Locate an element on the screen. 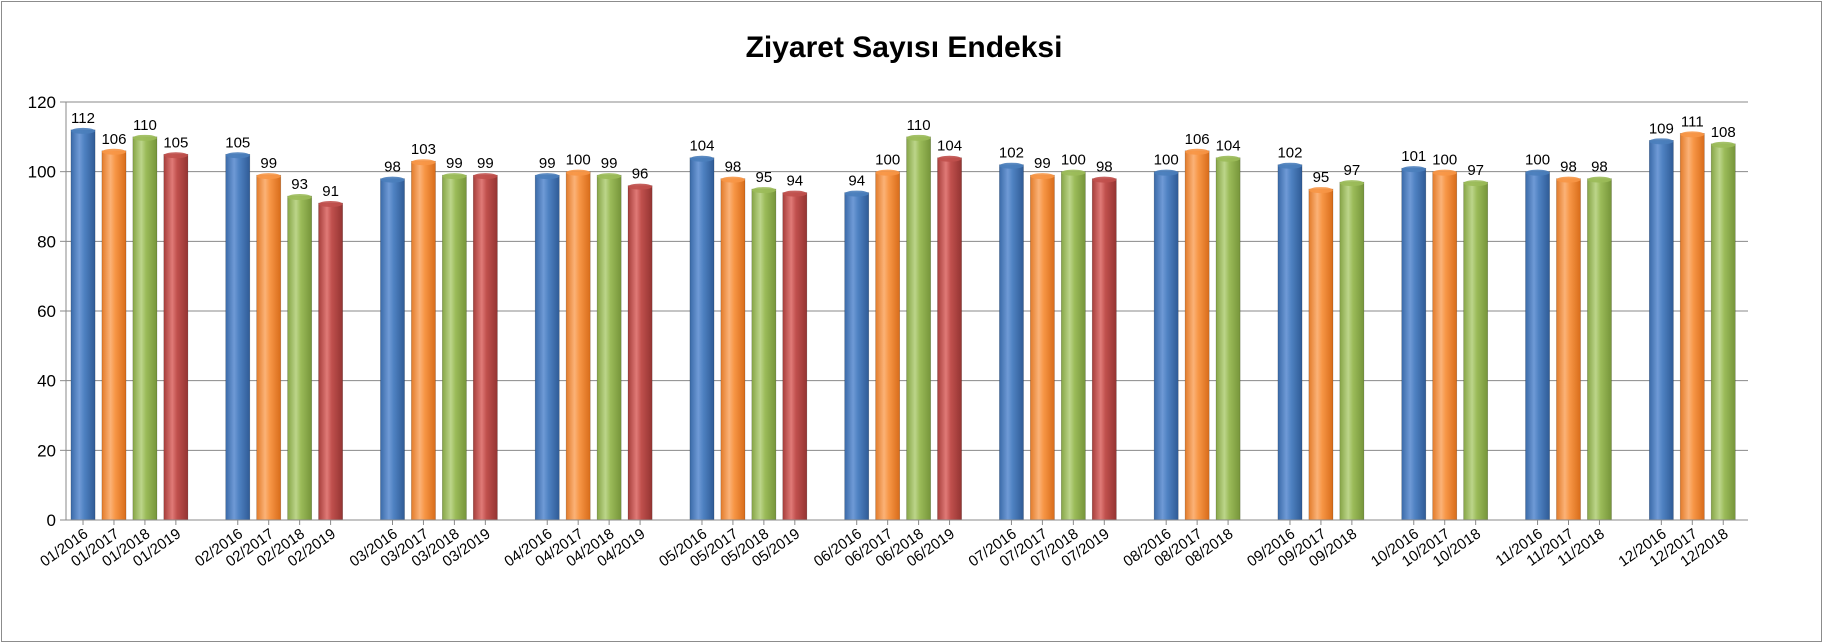  y-tick-label: 120 is located at coordinates (42, 102).